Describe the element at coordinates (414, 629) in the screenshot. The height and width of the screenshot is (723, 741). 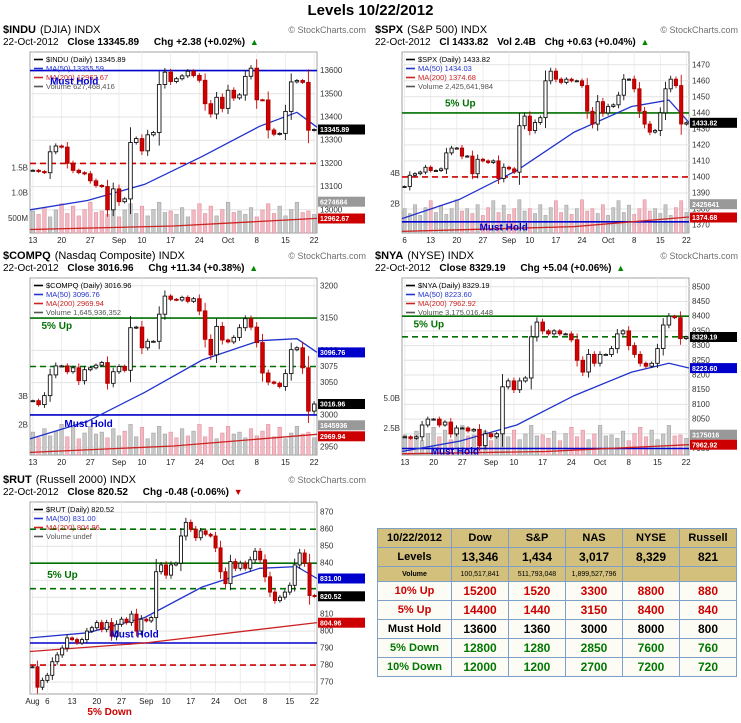
I see `row-label: Must Hold` at that location.